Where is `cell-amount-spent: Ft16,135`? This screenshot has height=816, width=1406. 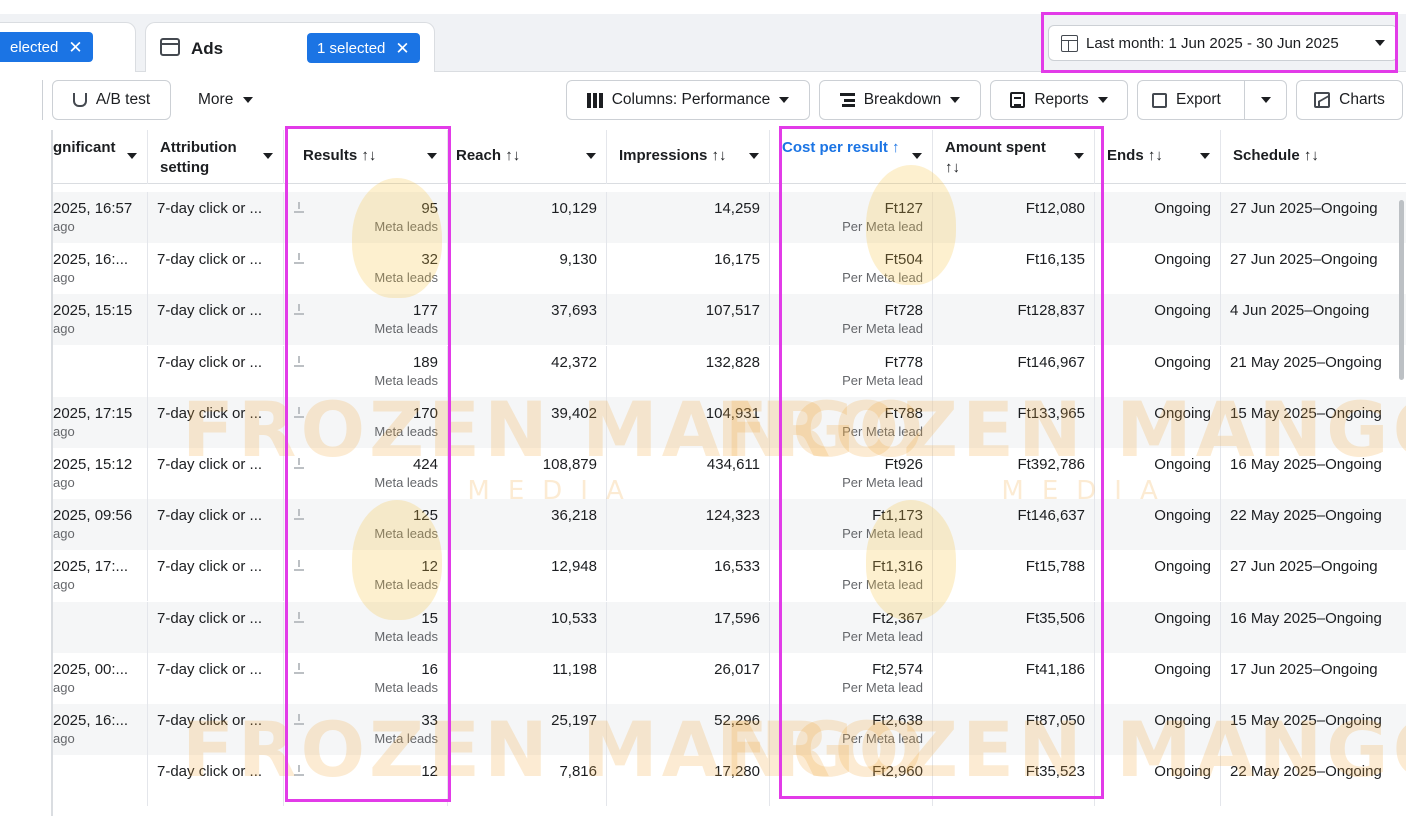 cell-amount-spent: Ft16,135 is located at coordinates (1014, 269).